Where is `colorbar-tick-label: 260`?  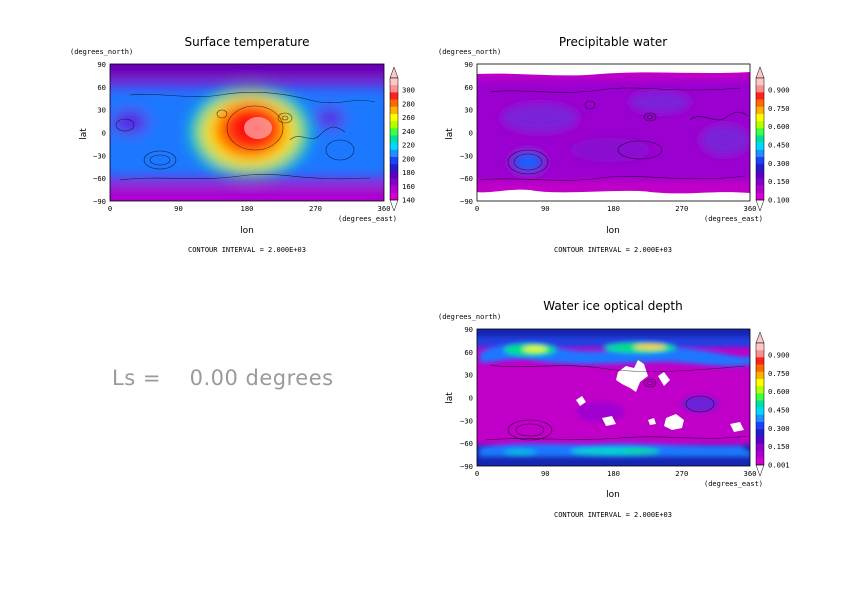 colorbar-tick-label: 260 is located at coordinates (408, 117).